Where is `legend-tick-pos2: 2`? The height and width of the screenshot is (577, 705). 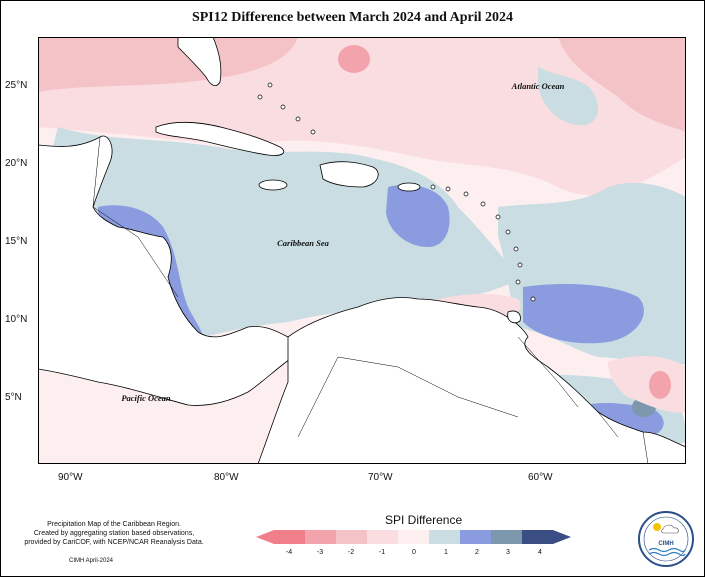
legend-tick-pos2: 2 is located at coordinates (477, 552).